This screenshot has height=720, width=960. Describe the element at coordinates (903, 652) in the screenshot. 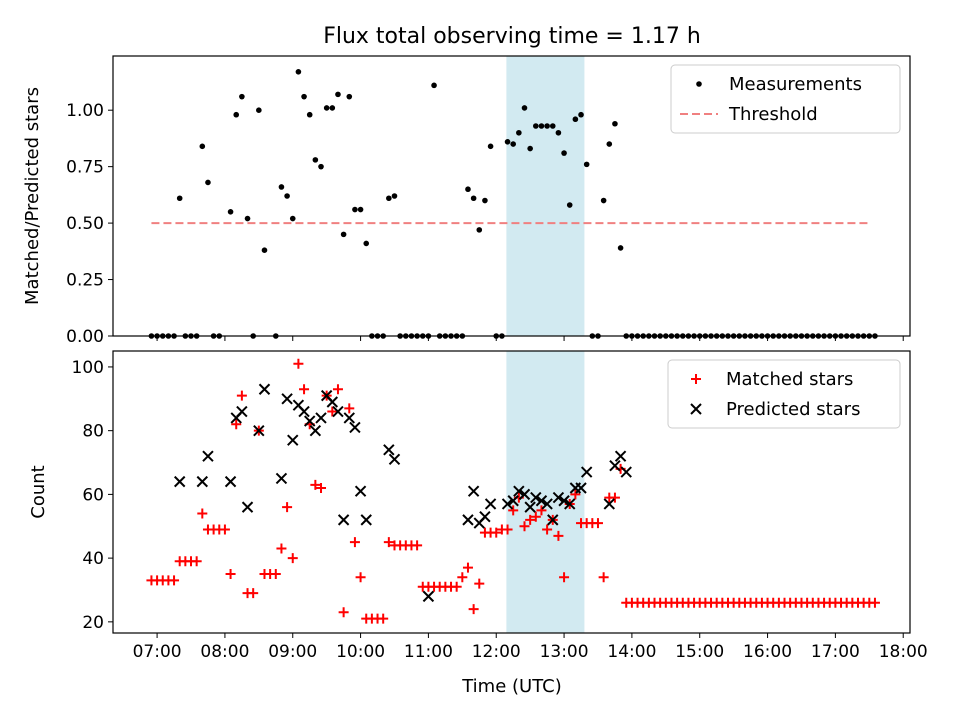

I see `x-tick-label-11: 18:00` at that location.